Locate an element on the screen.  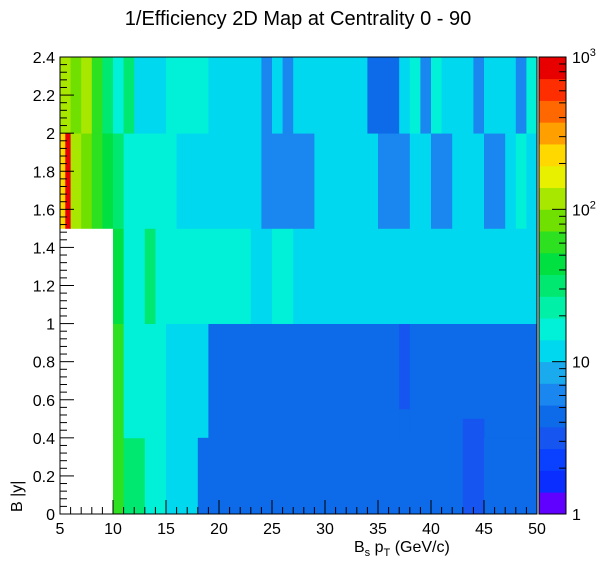
y-tick-label: 1 is located at coordinates (50, 325).